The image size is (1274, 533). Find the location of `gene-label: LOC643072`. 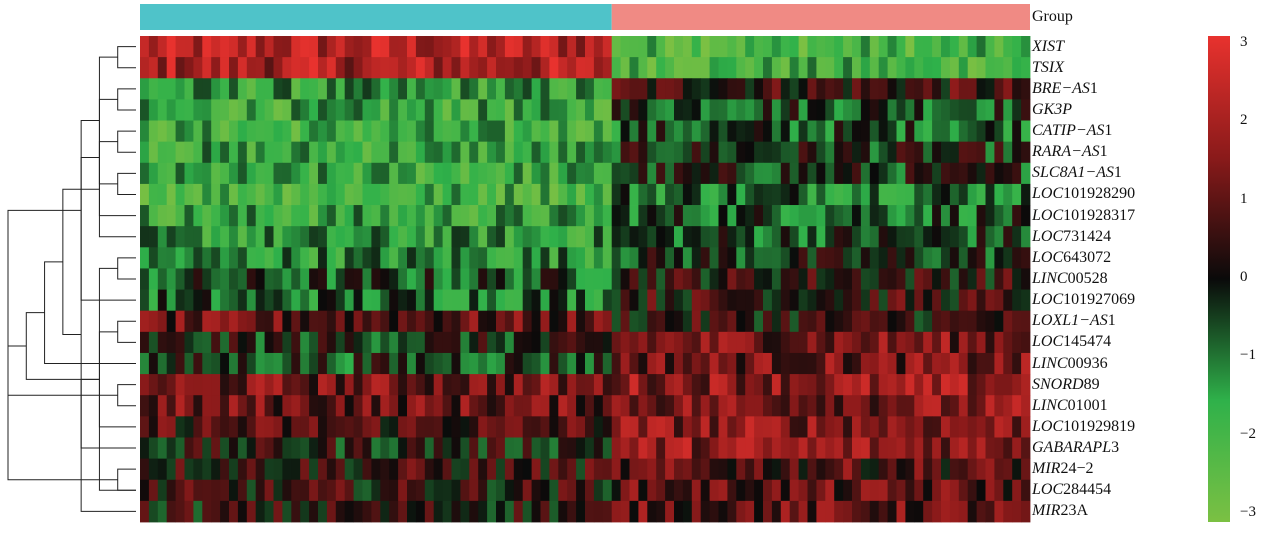

gene-label: LOC643072 is located at coordinates (1071, 258).